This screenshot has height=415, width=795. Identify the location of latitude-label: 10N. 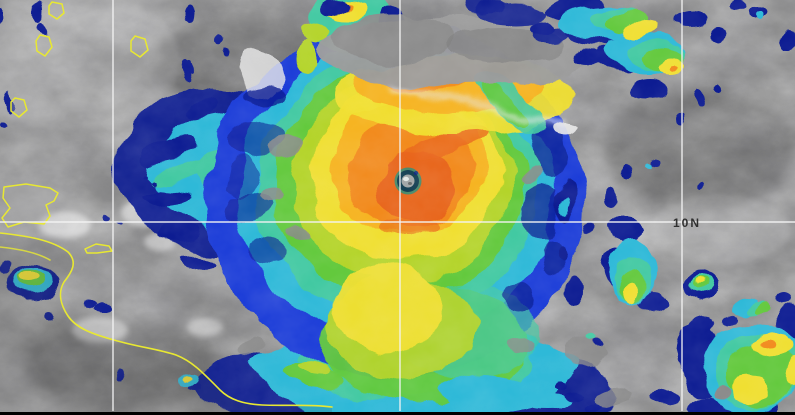
(687, 223).